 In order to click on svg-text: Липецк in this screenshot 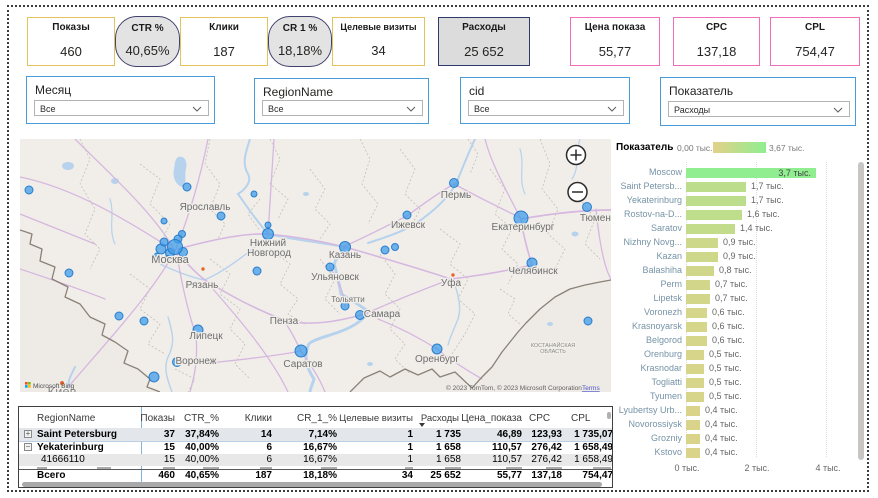, I will do `click(206, 336)`.